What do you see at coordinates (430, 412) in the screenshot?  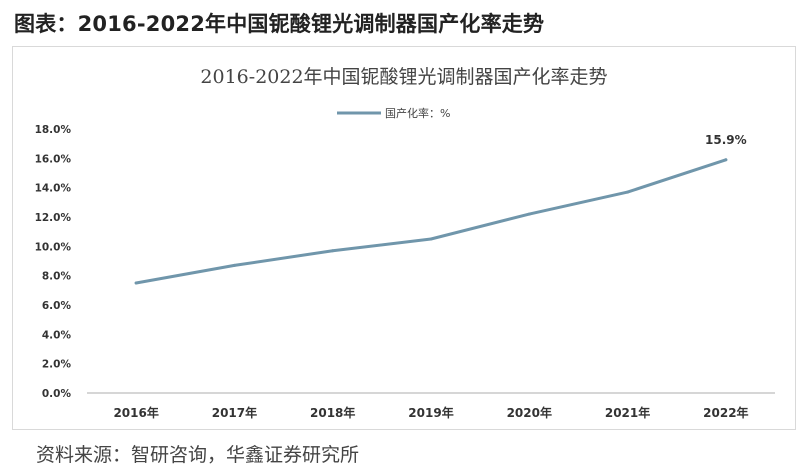 I see `x-tick-label: 2019年` at bounding box center [430, 412].